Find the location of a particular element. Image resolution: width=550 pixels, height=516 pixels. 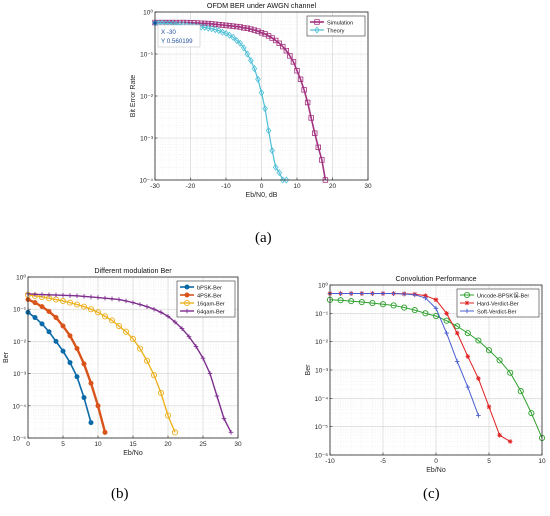

x-tick-label: -20 is located at coordinates (191, 186).